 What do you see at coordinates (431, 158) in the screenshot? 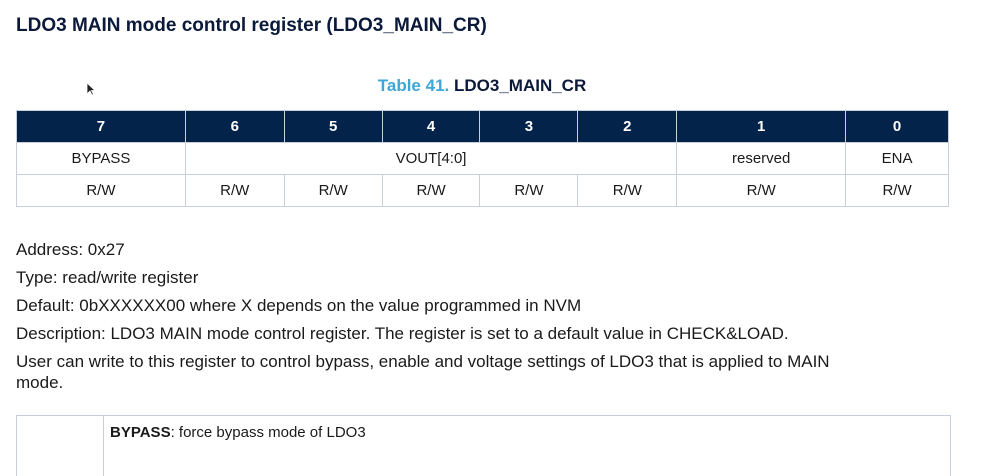
I see `field-name: VOUT[4:0]` at bounding box center [431, 158].